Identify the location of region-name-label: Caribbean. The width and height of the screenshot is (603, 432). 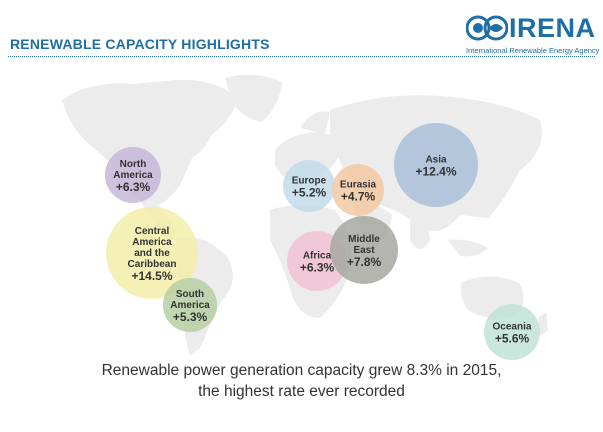
(152, 264).